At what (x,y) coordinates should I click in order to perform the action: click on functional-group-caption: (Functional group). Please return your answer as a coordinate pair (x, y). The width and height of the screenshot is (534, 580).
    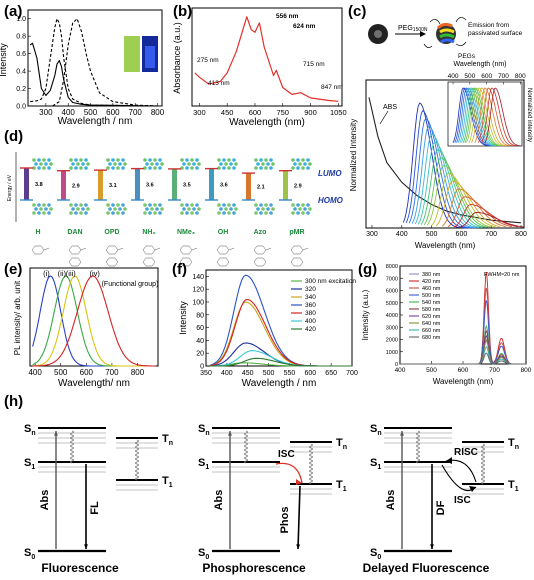
    Looking at the image, I should click on (130, 284).